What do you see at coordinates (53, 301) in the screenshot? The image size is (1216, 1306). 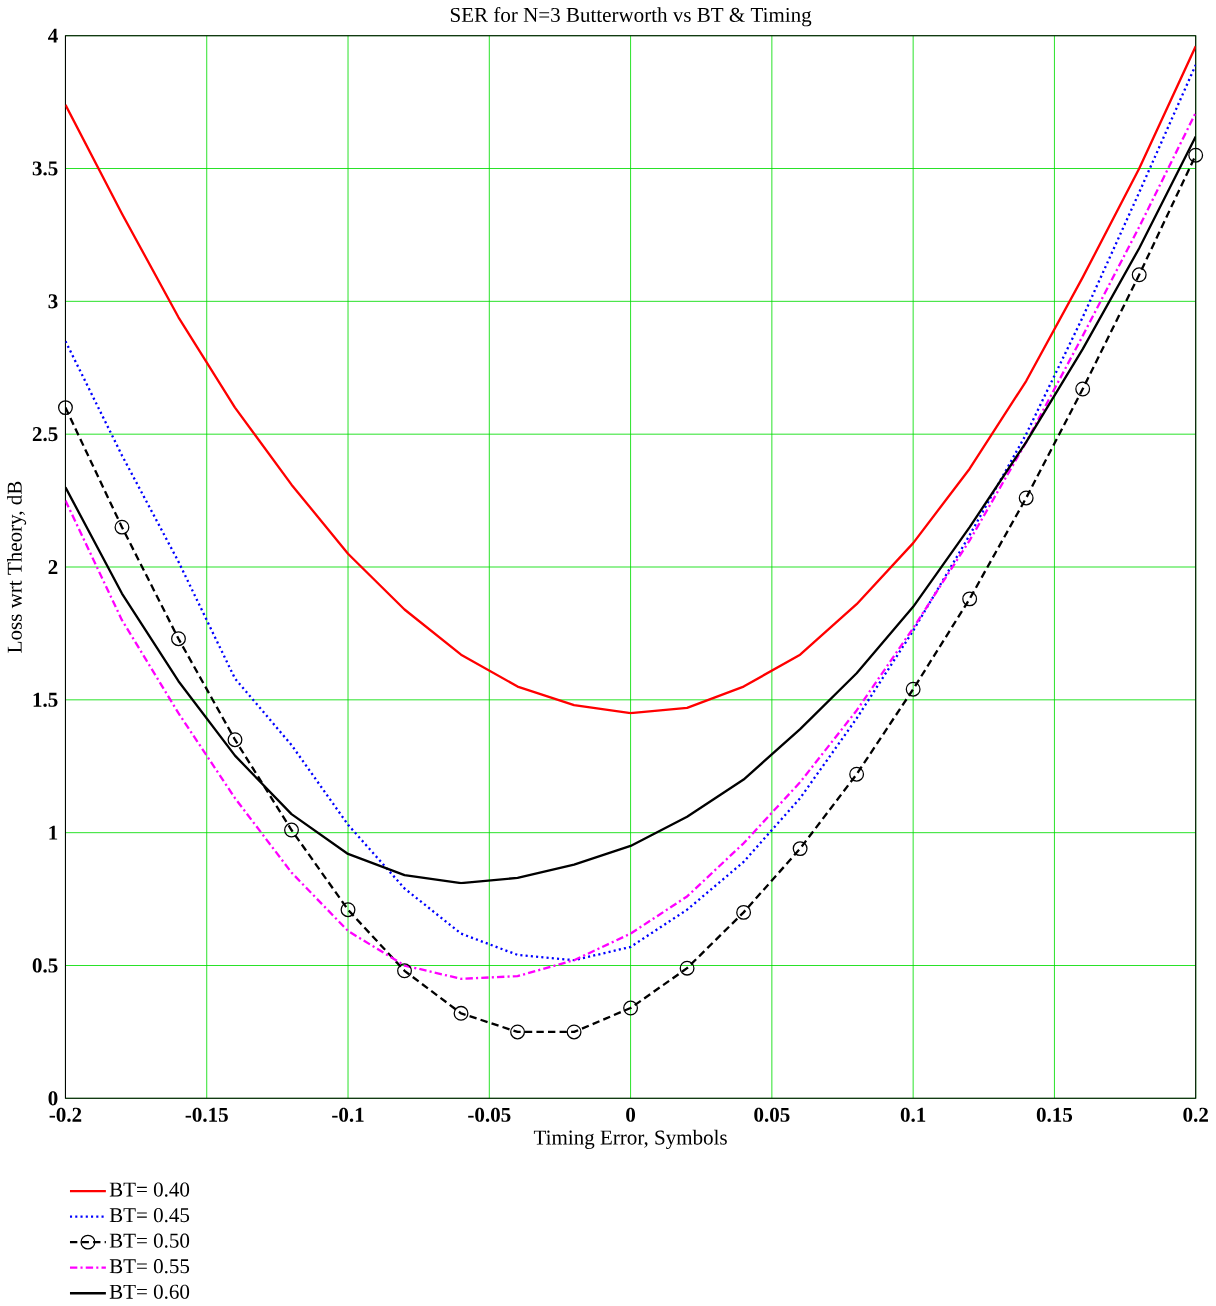 I see `y-tick-label: 3` at bounding box center [53, 301].